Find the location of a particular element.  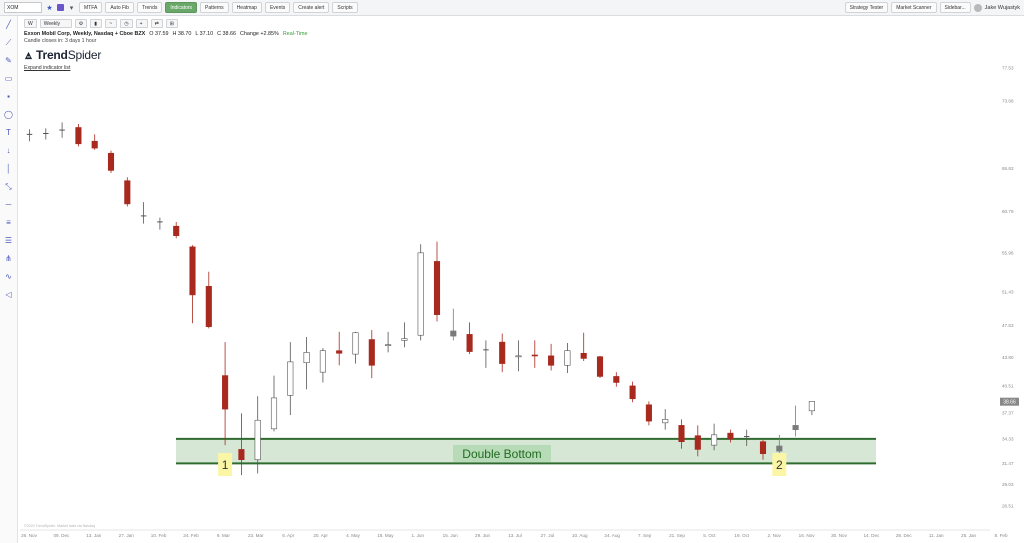

grid-icon: ⊞ is located at coordinates (171, 23).